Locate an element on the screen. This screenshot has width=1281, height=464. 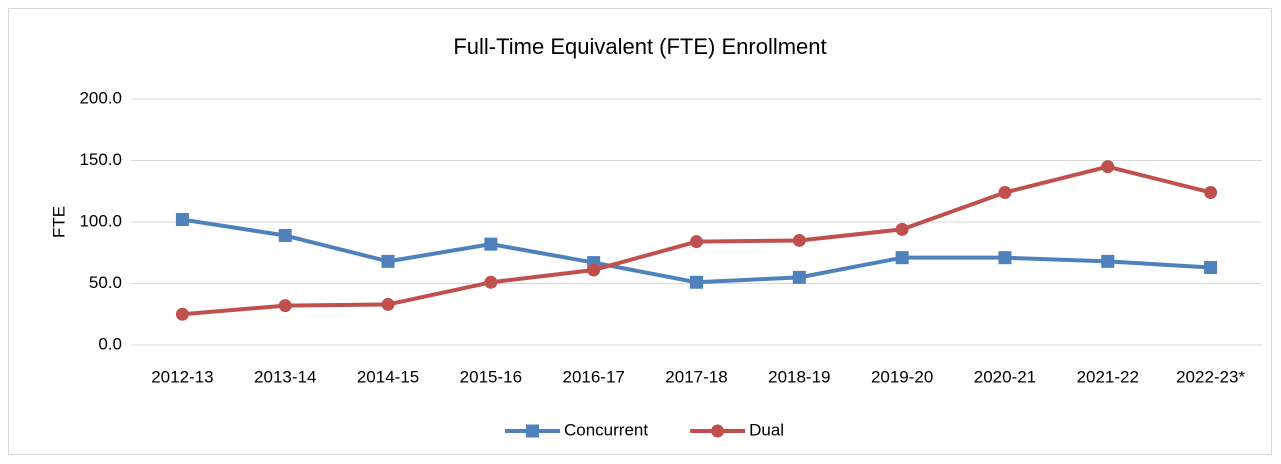
x-tick-label: 2012-13 is located at coordinates (182, 376).